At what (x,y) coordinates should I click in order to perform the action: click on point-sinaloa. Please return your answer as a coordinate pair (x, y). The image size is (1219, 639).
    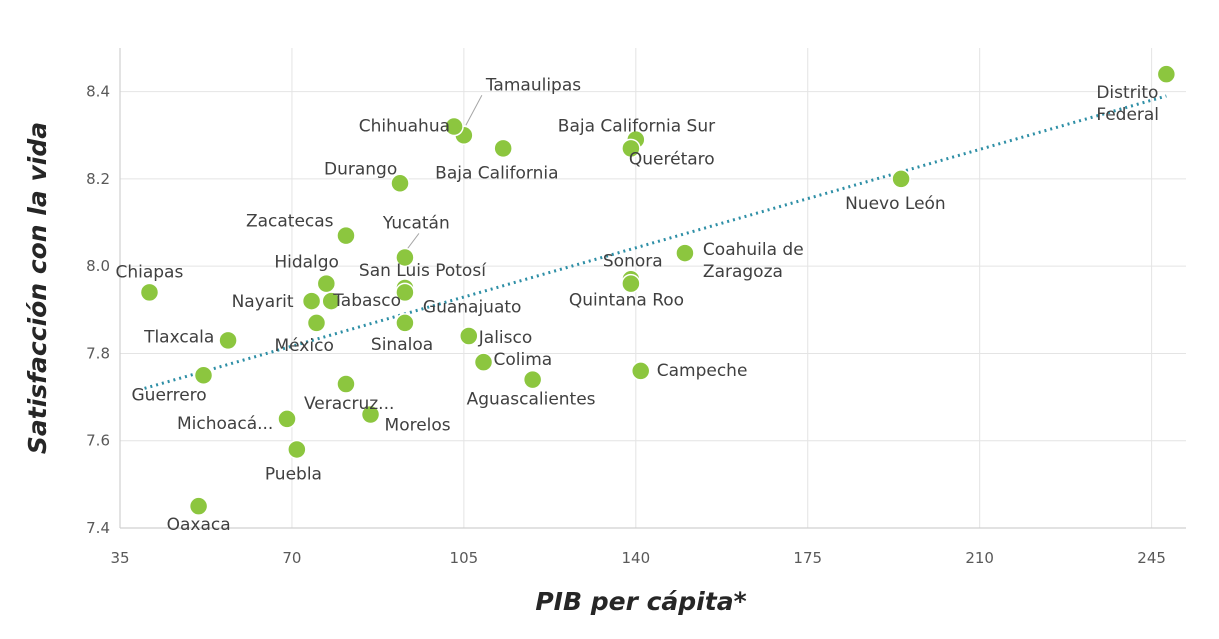
    Looking at the image, I should click on (405, 323).